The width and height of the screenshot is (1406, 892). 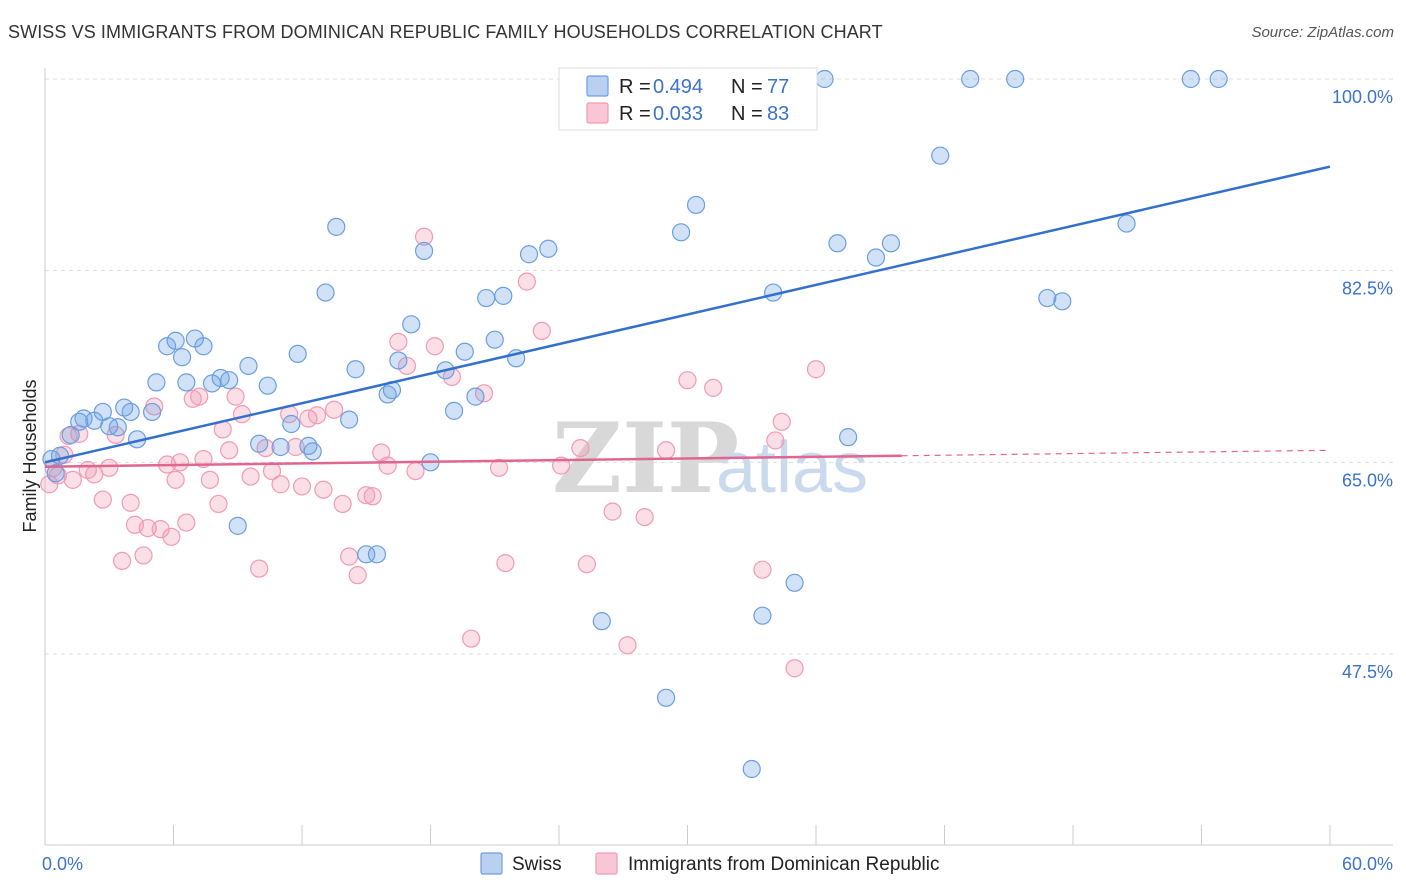 I want to click on x-tick-label-1: 60.0%, so click(x=1367, y=864).